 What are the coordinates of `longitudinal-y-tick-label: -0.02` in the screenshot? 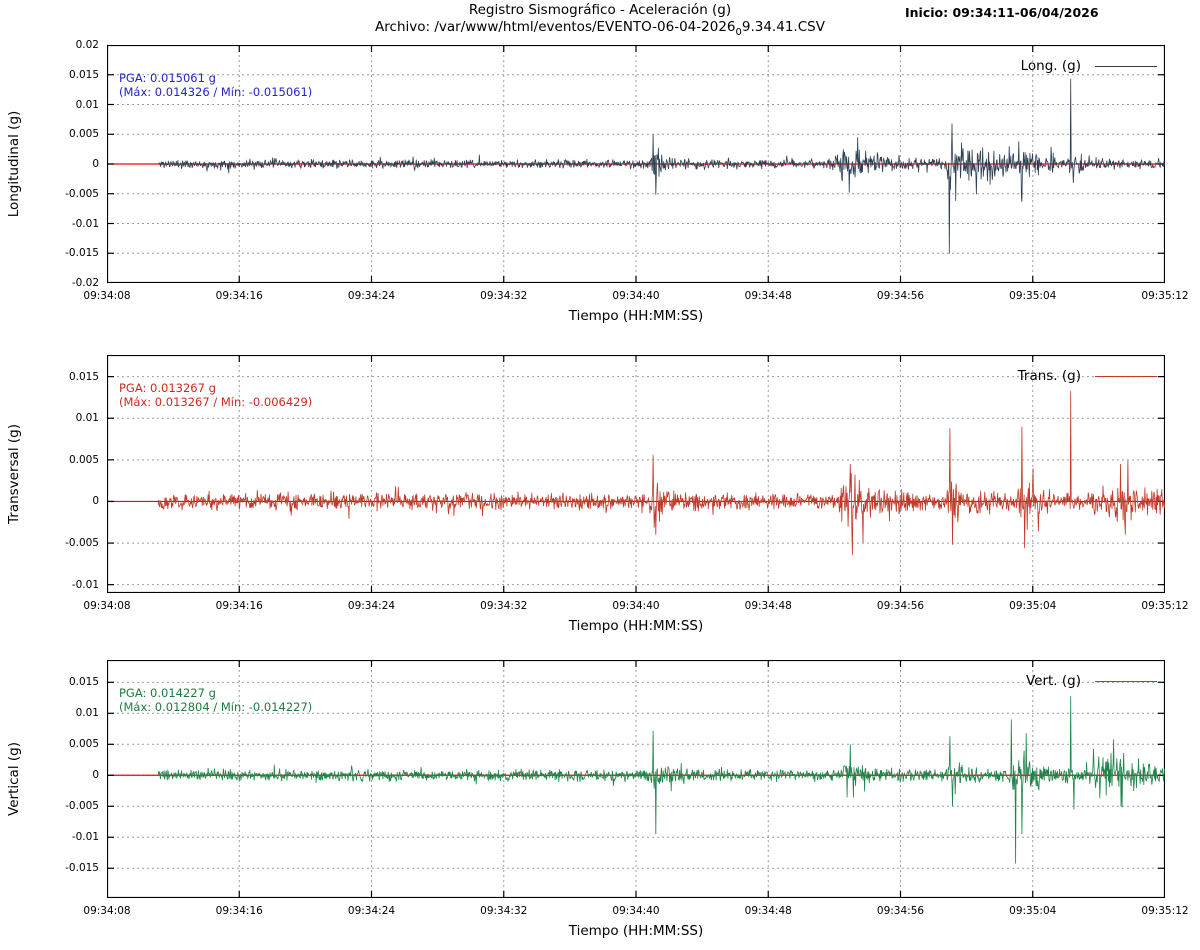 It's located at (85, 283).